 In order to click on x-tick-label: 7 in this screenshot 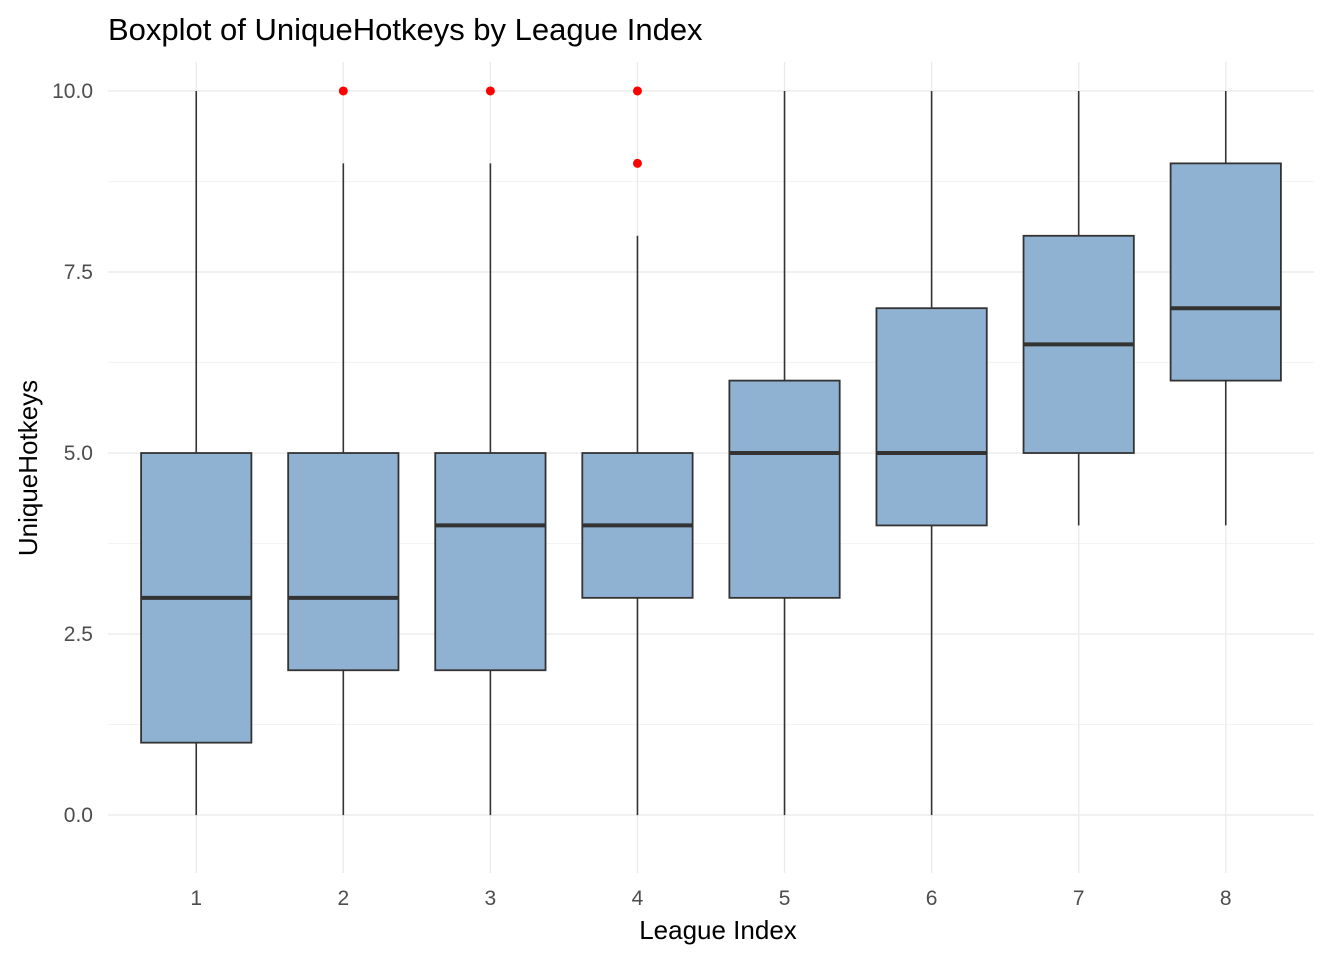, I will do `click(1079, 898)`.